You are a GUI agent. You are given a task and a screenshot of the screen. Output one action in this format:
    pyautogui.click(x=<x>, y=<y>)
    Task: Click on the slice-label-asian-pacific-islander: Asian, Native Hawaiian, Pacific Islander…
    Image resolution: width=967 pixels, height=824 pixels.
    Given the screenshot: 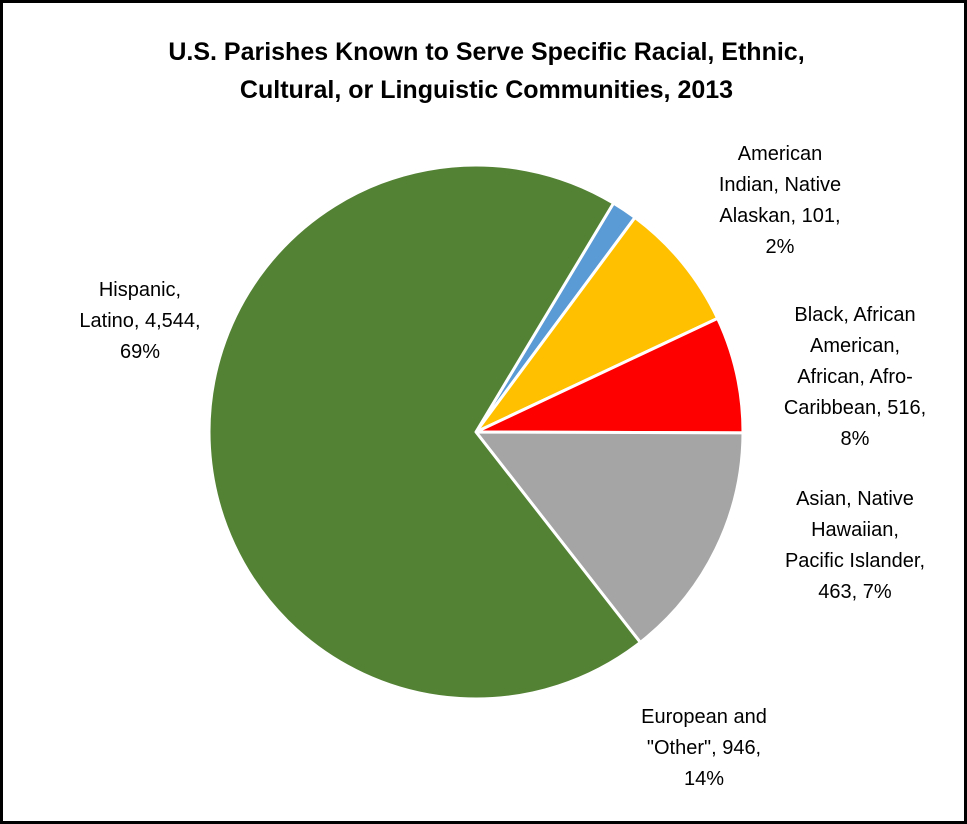 What is the action you would take?
    pyautogui.click(x=855, y=545)
    